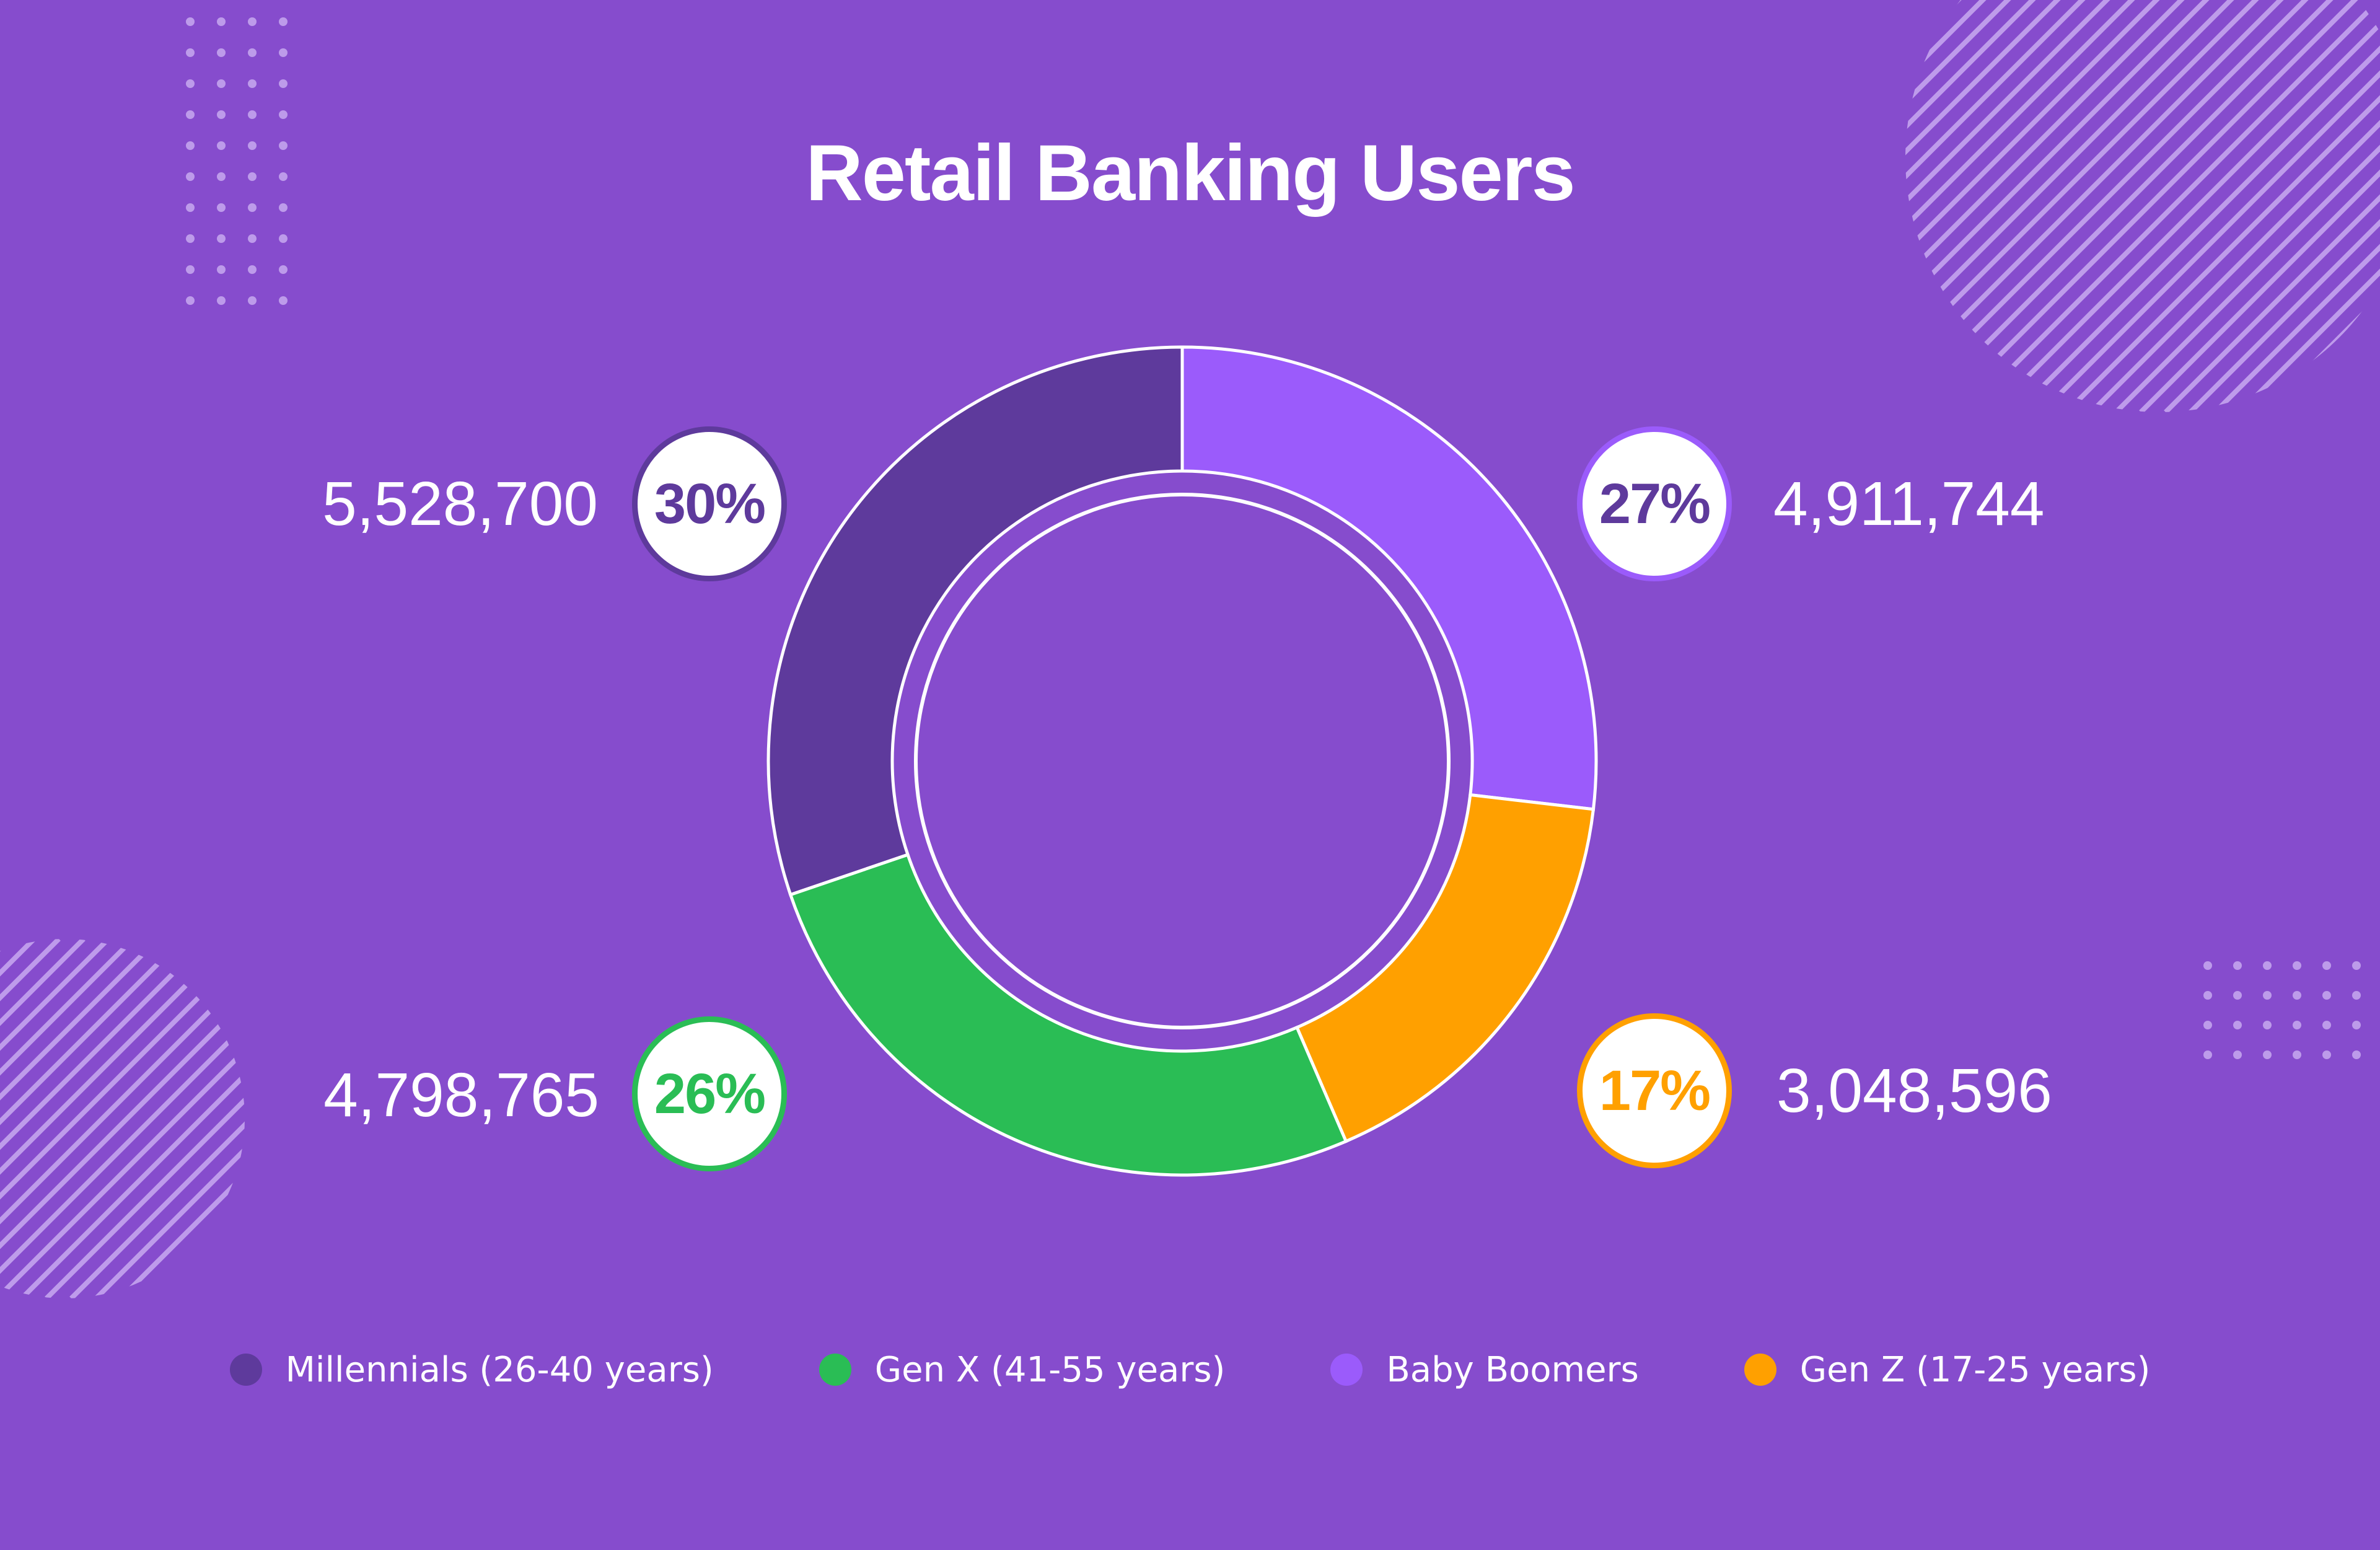 This screenshot has width=2380, height=1550. I want to click on value-label-millennials: 5,528,700, so click(424, 504).